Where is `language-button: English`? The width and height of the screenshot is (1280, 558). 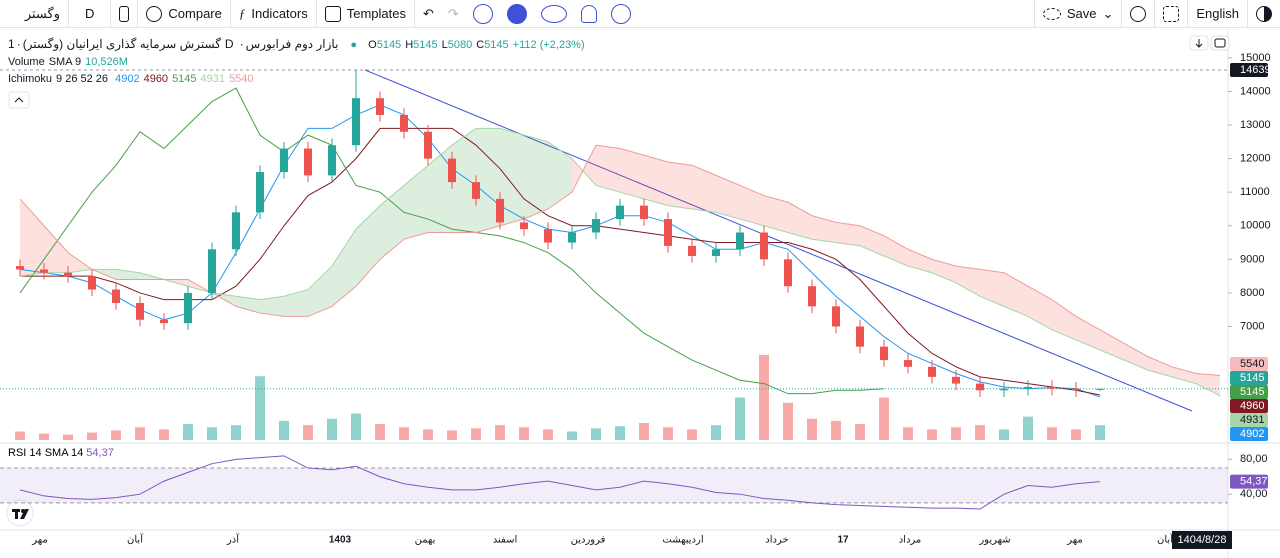
language-button: English is located at coordinates (1218, 14).